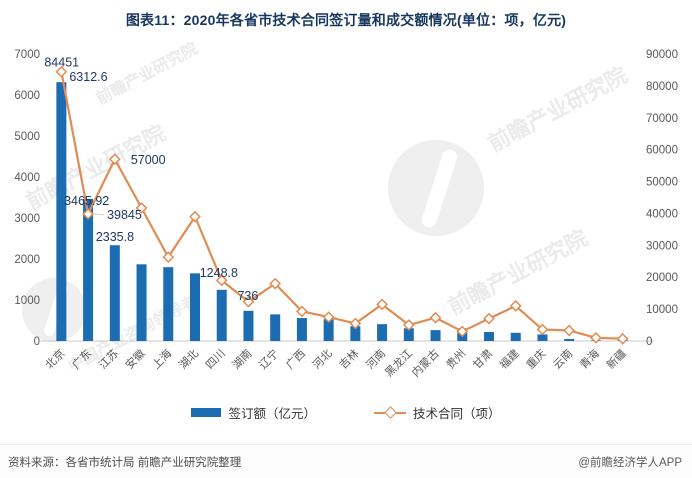  What do you see at coordinates (27, 55) in the screenshot?
I see `left-axis-tick: 7000` at bounding box center [27, 55].